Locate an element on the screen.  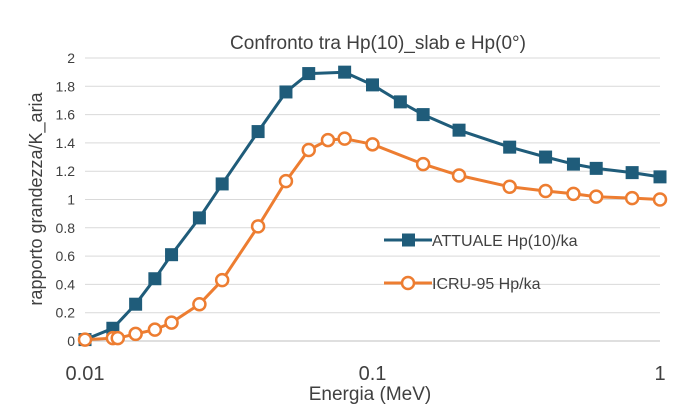
y-tick-label: 1.4 is located at coordinates (66, 143).